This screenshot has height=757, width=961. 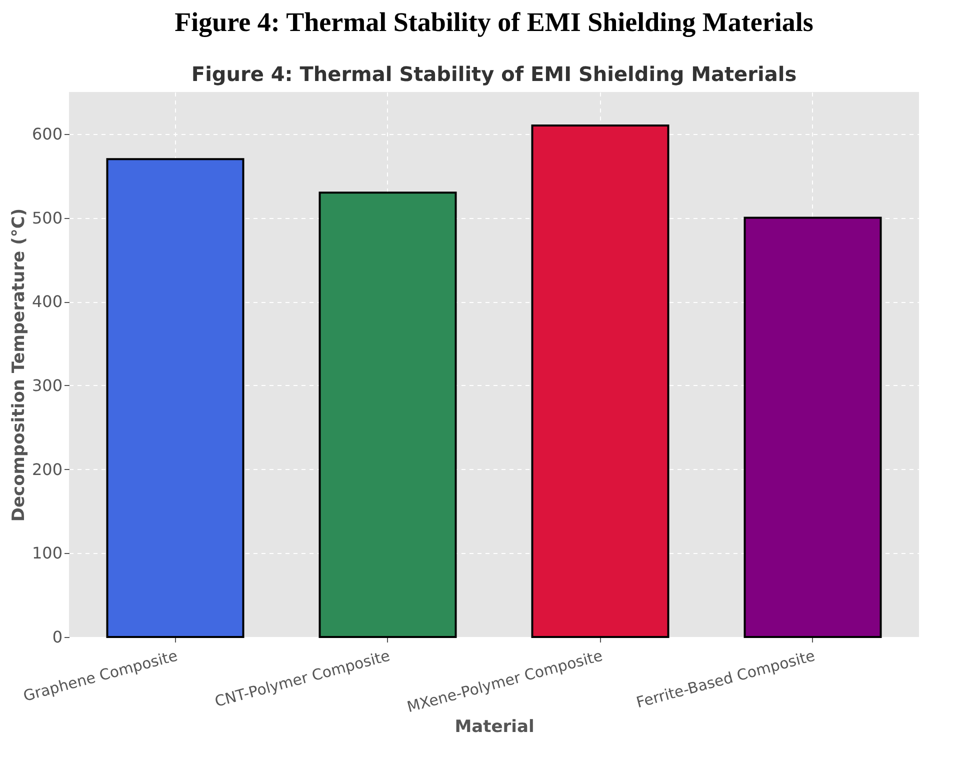 What do you see at coordinates (494, 22) in the screenshot?
I see `chart-title: Figure 4: Thermal Stability of EMI Shielding Materials` at bounding box center [494, 22].